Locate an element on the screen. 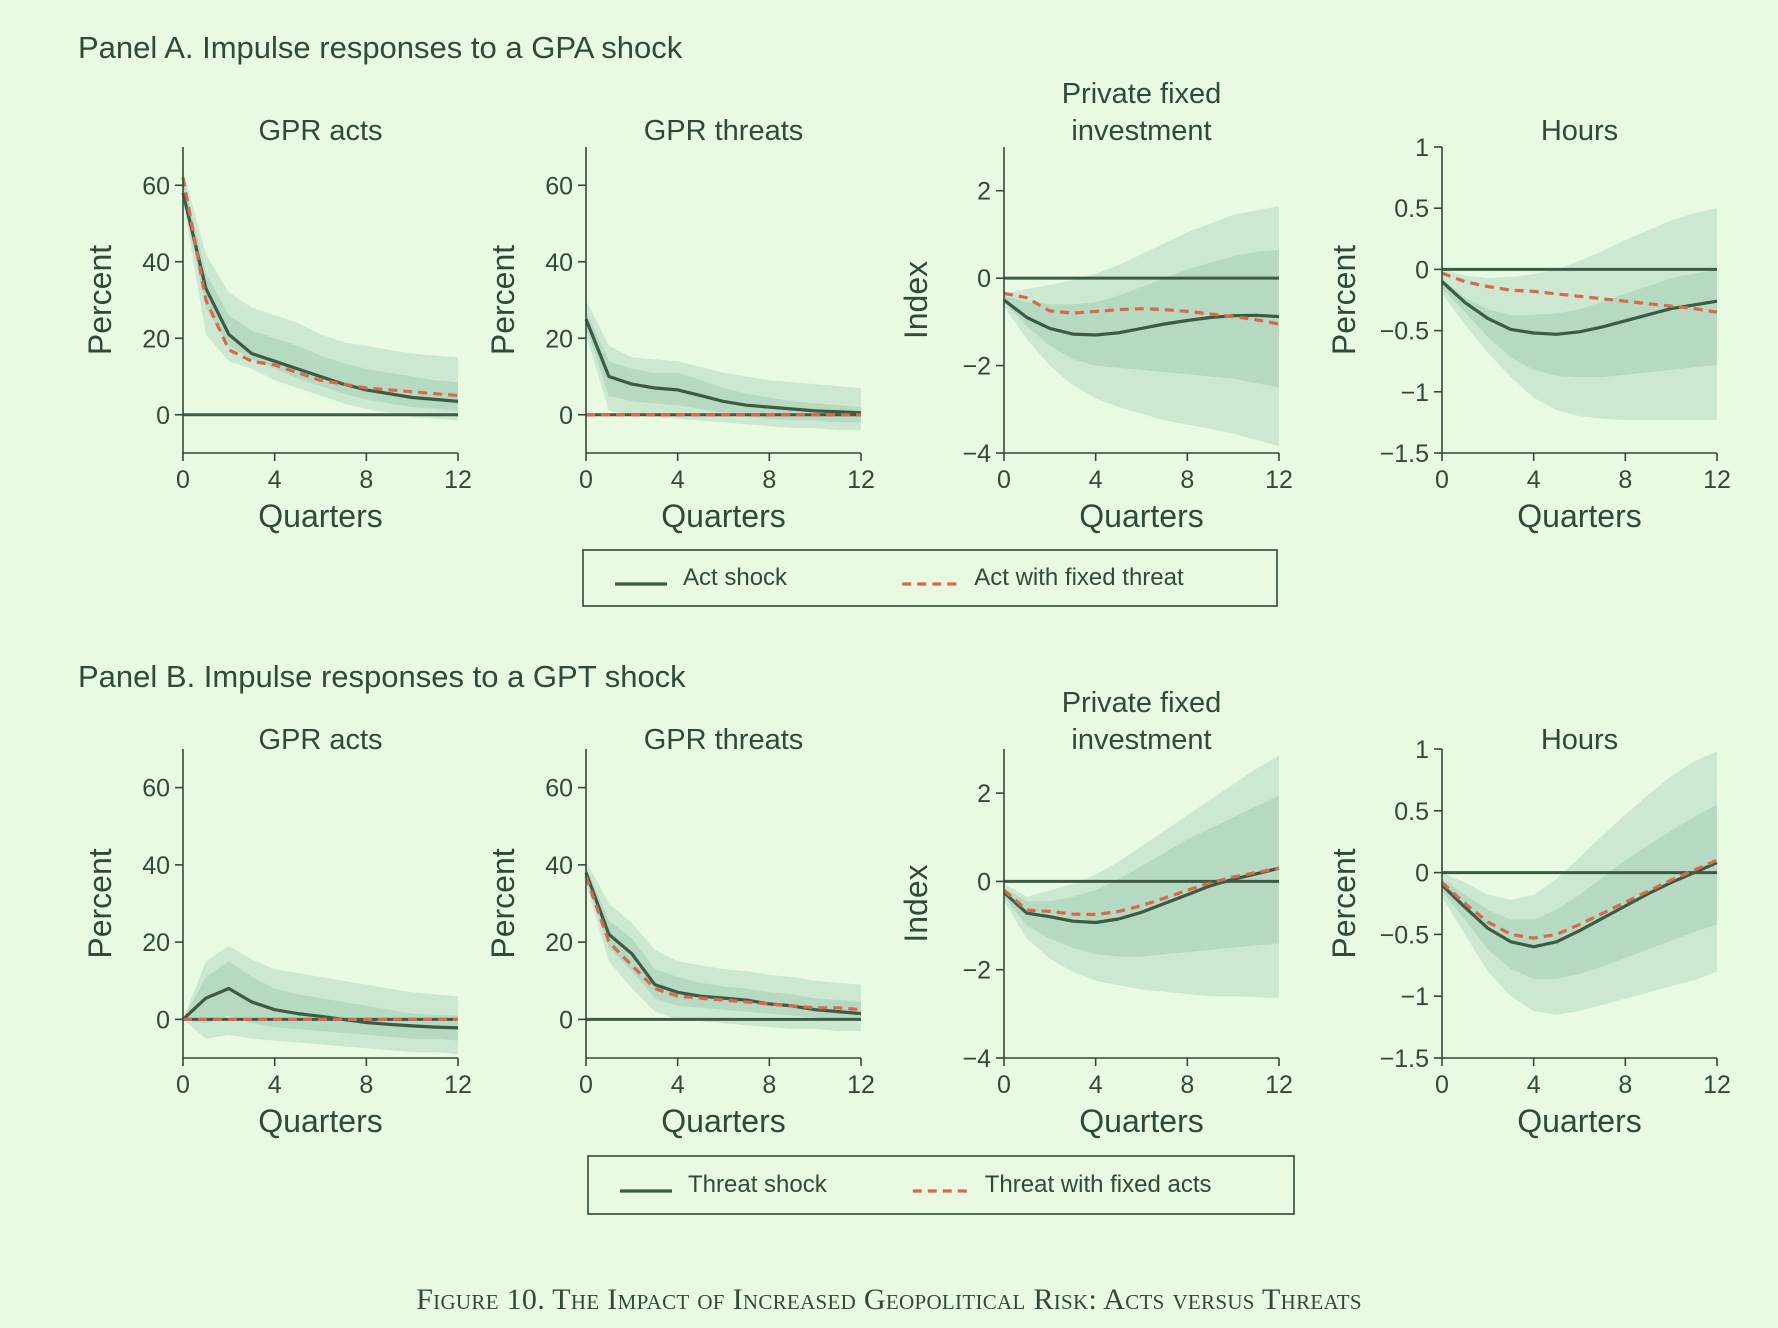 The image size is (1778, 1328). y-tick-label: −0.5 is located at coordinates (1404, 935).